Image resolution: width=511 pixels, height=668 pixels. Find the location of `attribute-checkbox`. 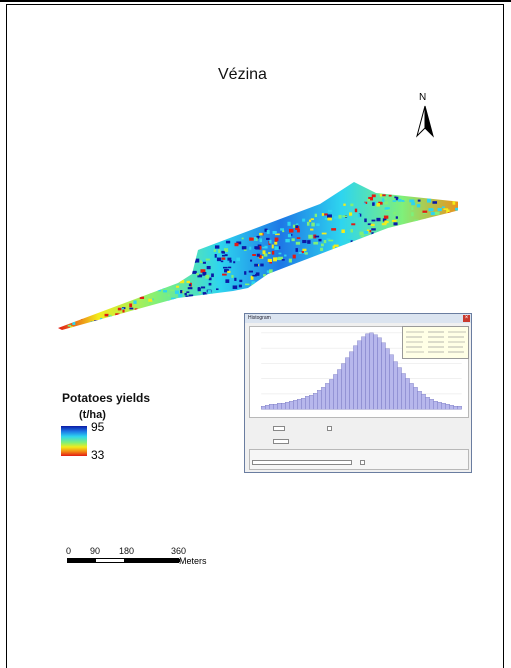

attribute-checkbox is located at coordinates (362, 462).